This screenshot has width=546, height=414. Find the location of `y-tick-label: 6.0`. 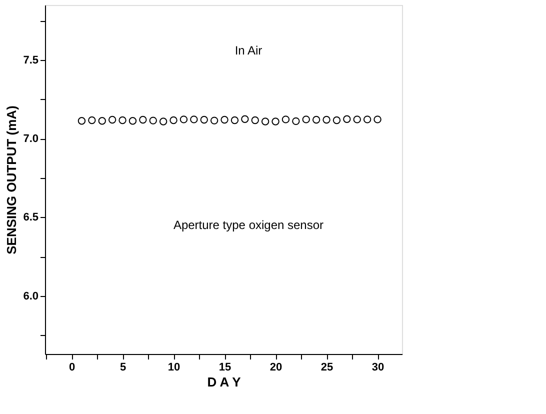

y-tick-label: 6.0 is located at coordinates (30, 296).